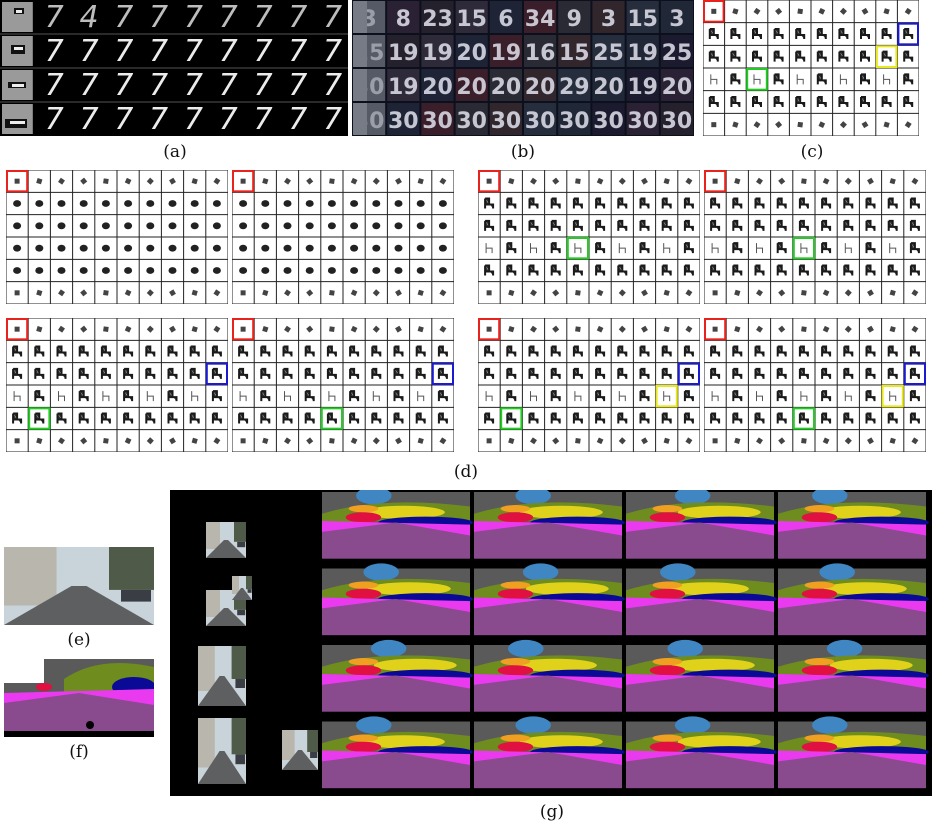 The image size is (932, 831). I want to click on caption-e: (e), so click(79, 640).